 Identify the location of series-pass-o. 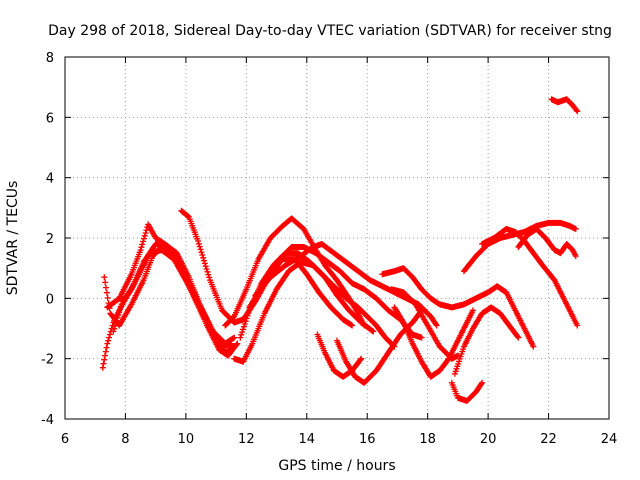
(424, 324).